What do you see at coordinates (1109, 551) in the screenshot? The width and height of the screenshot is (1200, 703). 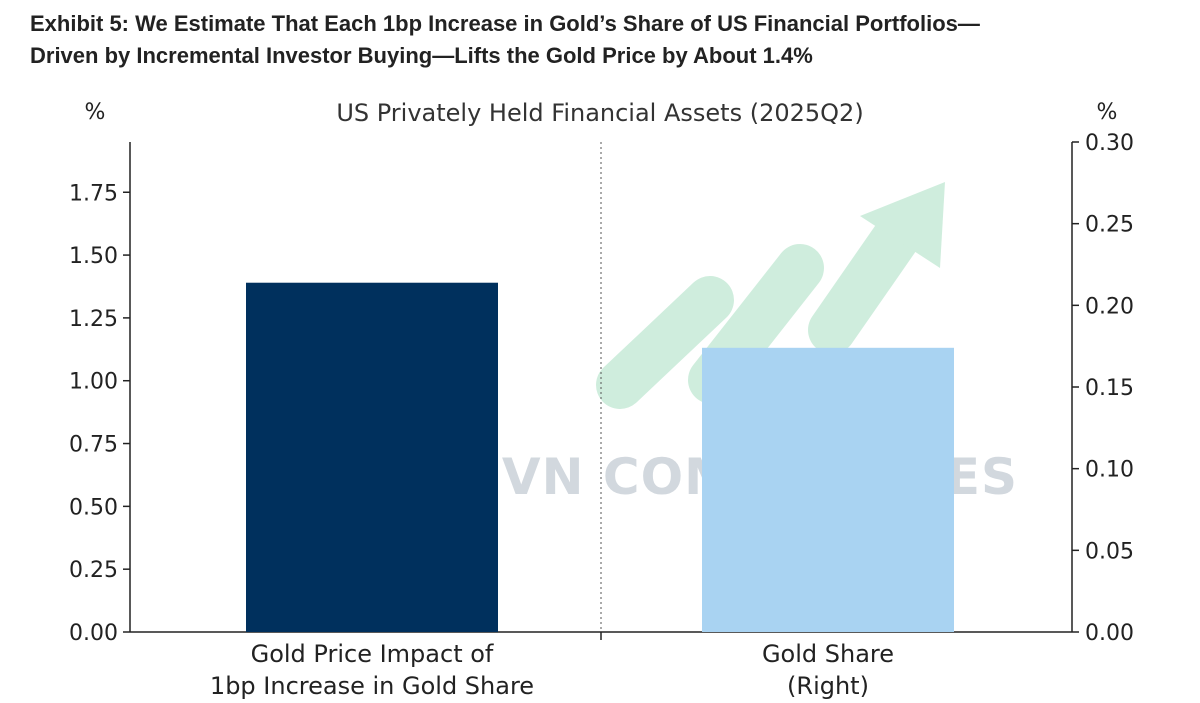 I see `right-tick-label: 0.05` at bounding box center [1109, 551].